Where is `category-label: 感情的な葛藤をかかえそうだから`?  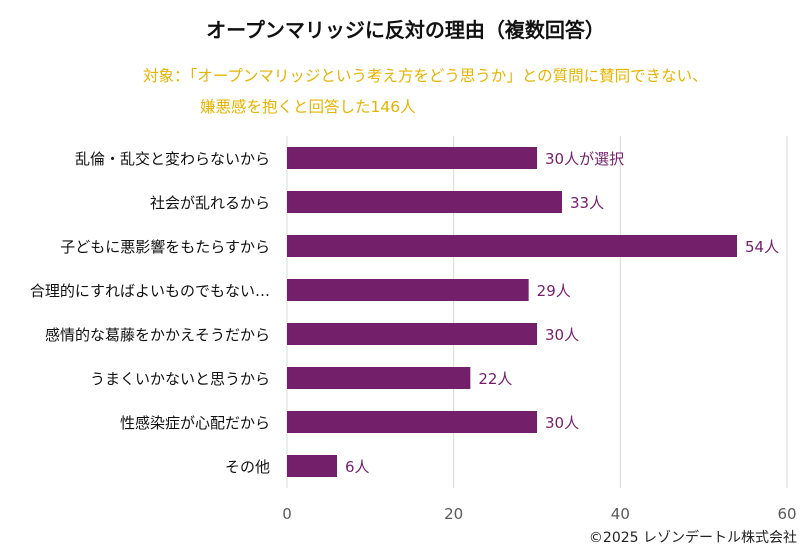 category-label: 感情的な葛藤をかかえそうだから is located at coordinates (157, 335).